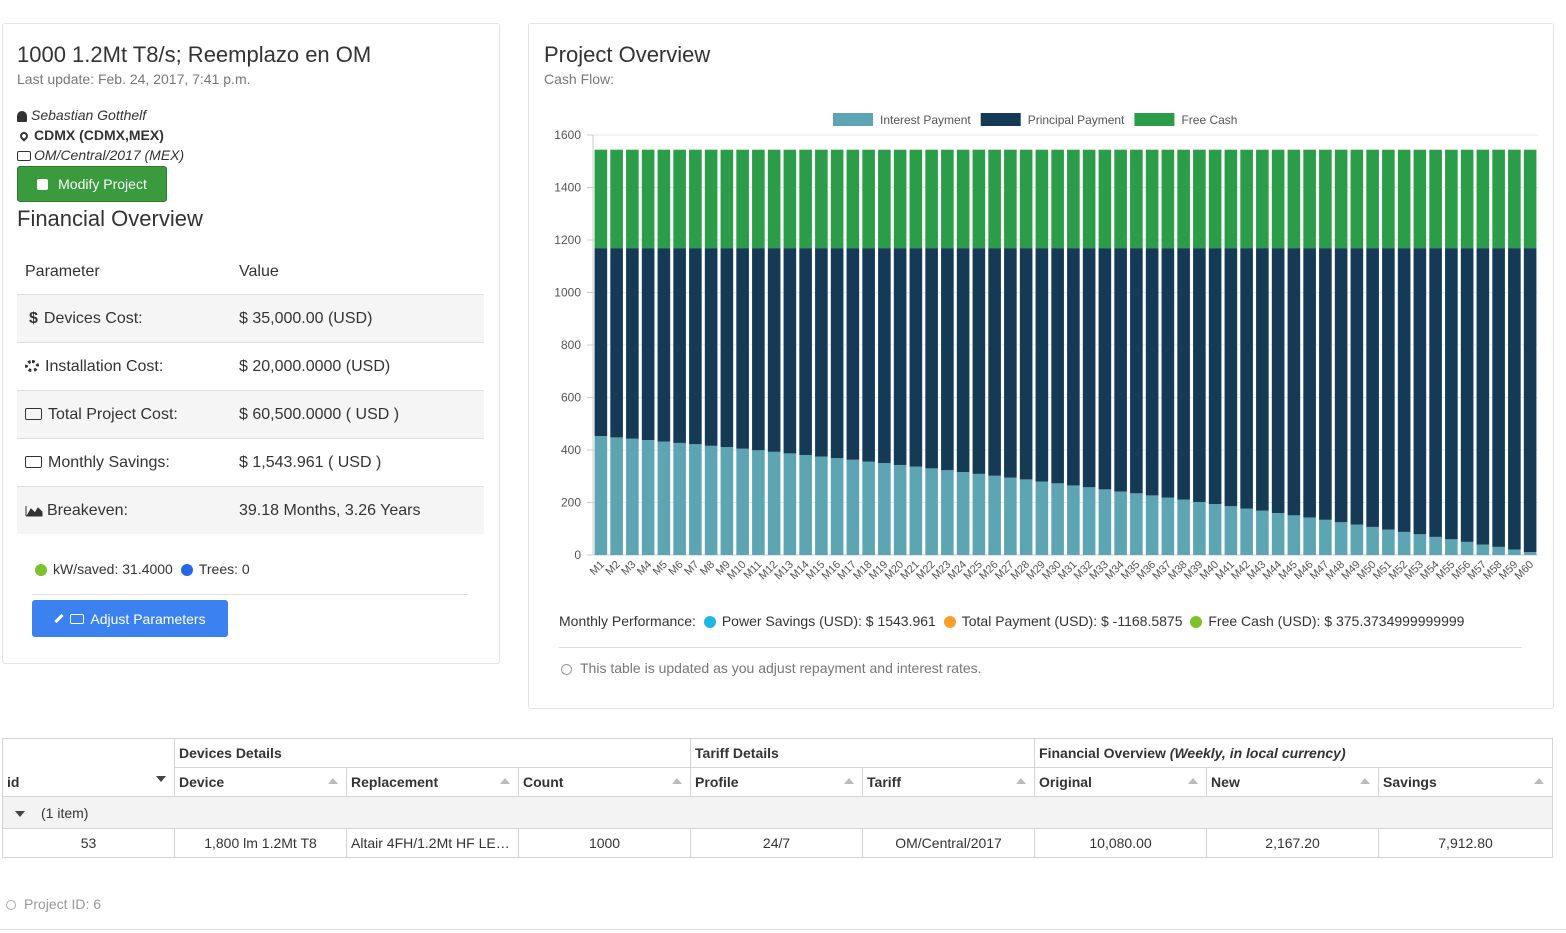 This screenshot has width=1566, height=933. What do you see at coordinates (627, 621) in the screenshot?
I see `performance-label: Monthly Performance:` at bounding box center [627, 621].